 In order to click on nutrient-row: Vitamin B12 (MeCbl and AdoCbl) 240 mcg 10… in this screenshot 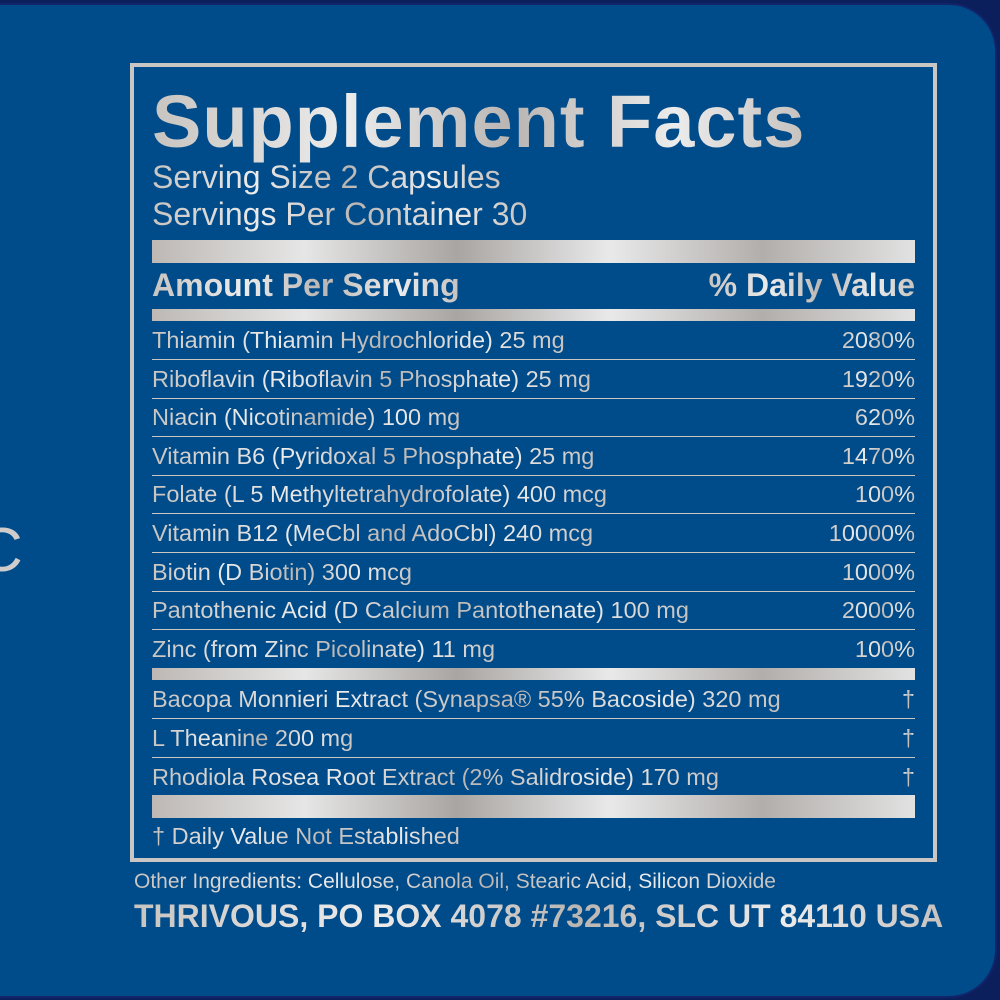, I will do `click(533, 534)`.